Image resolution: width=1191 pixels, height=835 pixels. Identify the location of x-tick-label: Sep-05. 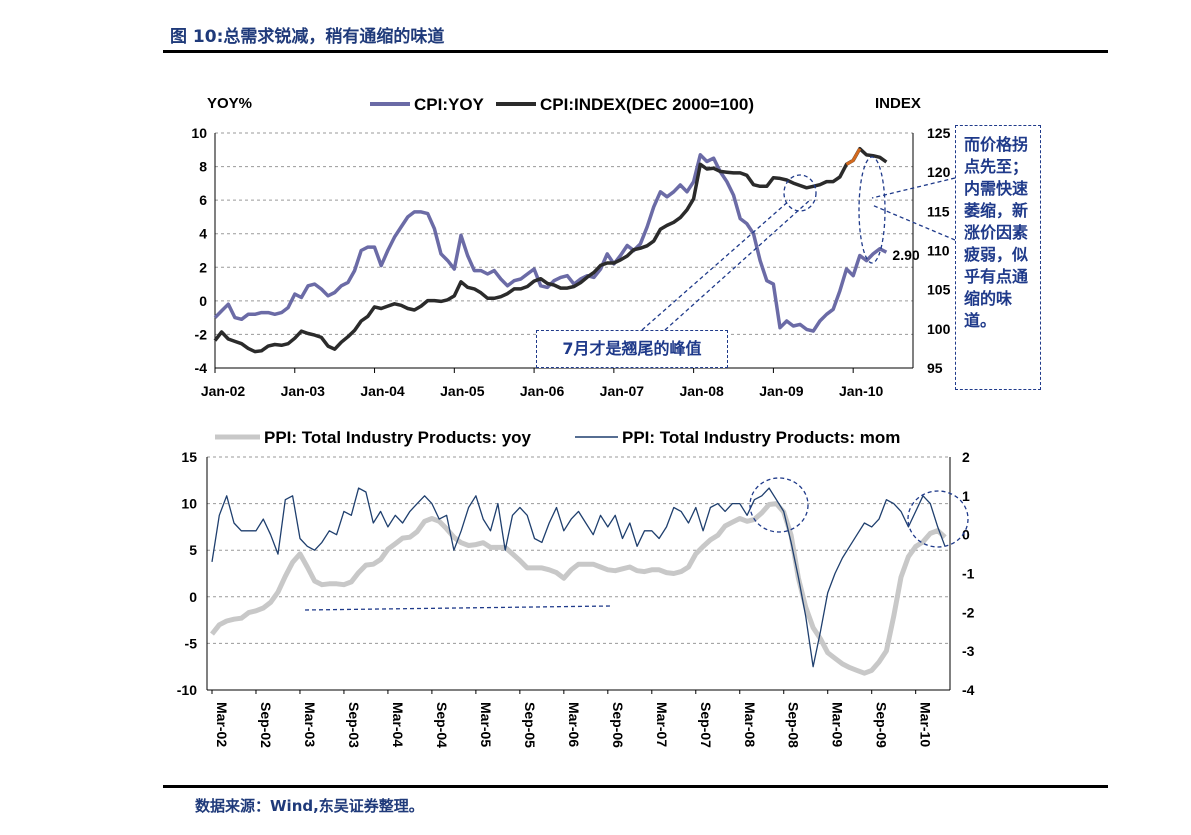
(530, 725).